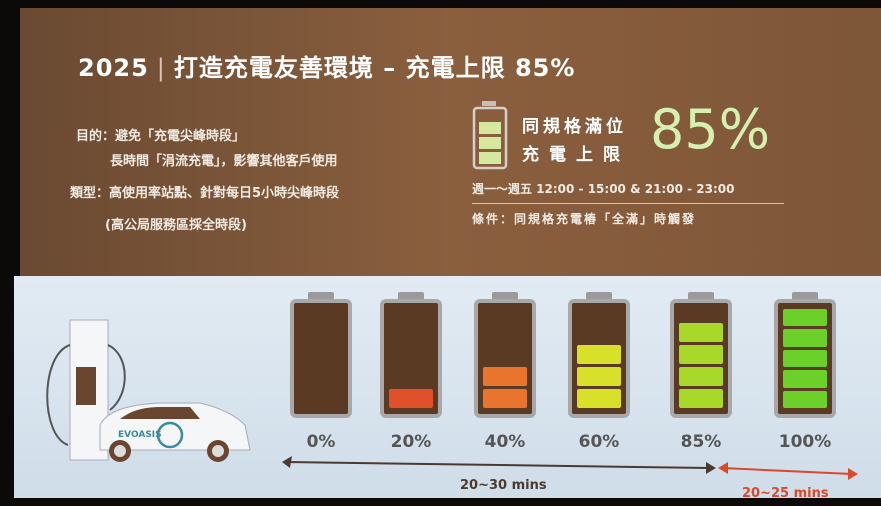 This screenshot has height=506, width=881. Describe the element at coordinates (148, 390) in the screenshot. I see `charger-car-illustration: EVOASIS` at that location.